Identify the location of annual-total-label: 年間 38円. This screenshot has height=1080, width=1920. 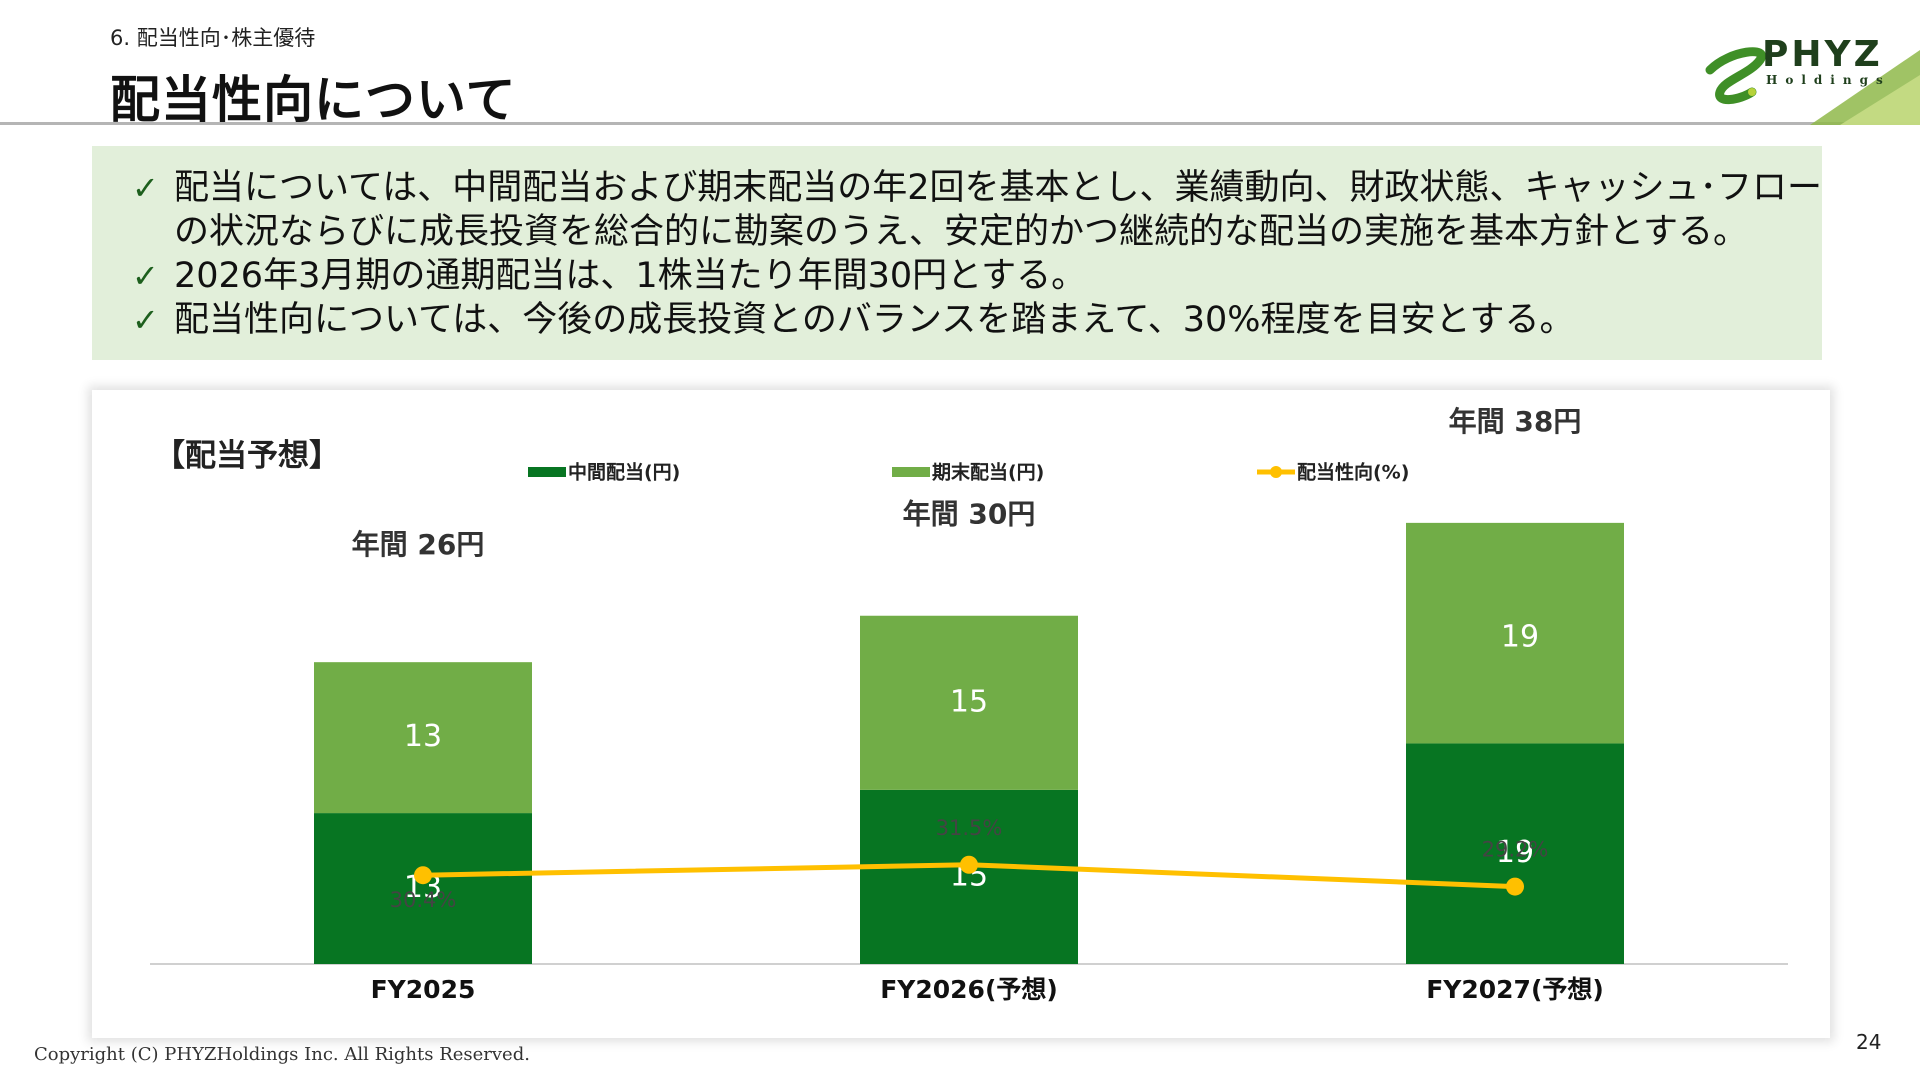
(1515, 421).